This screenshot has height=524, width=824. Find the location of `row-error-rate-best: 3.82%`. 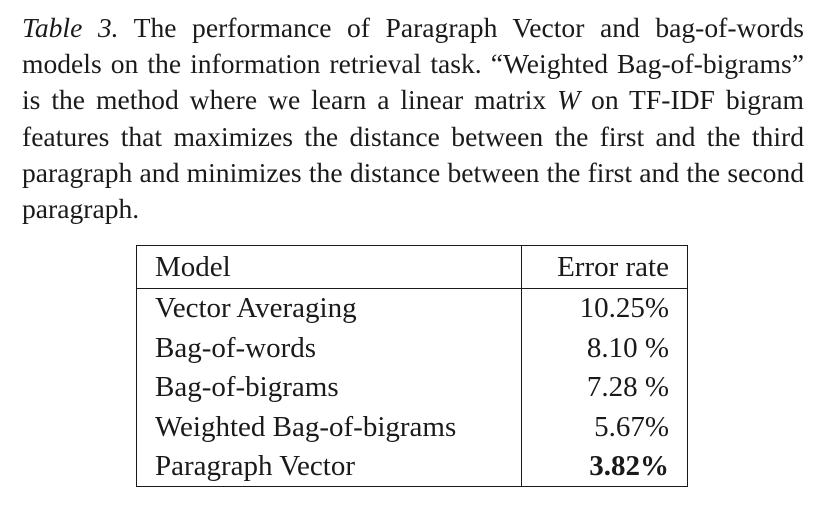

row-error-rate-best: 3.82% is located at coordinates (629, 466).